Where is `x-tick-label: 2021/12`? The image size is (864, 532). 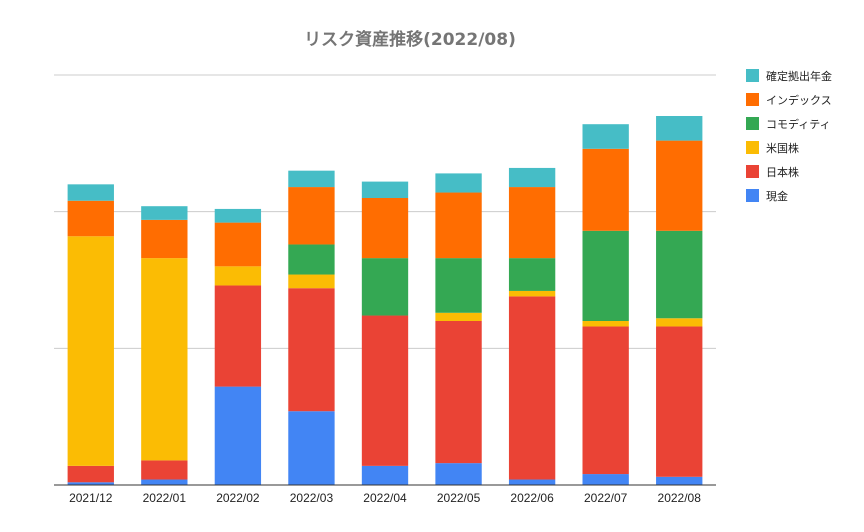 x-tick-label: 2021/12 is located at coordinates (91, 498).